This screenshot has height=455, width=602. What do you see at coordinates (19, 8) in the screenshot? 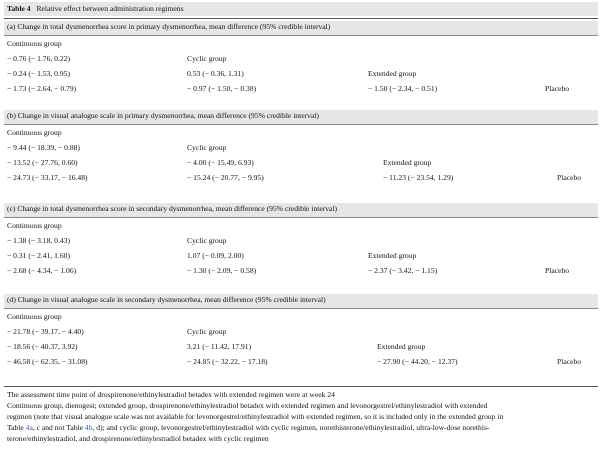
I see `table-label: Table 4` at bounding box center [19, 8].